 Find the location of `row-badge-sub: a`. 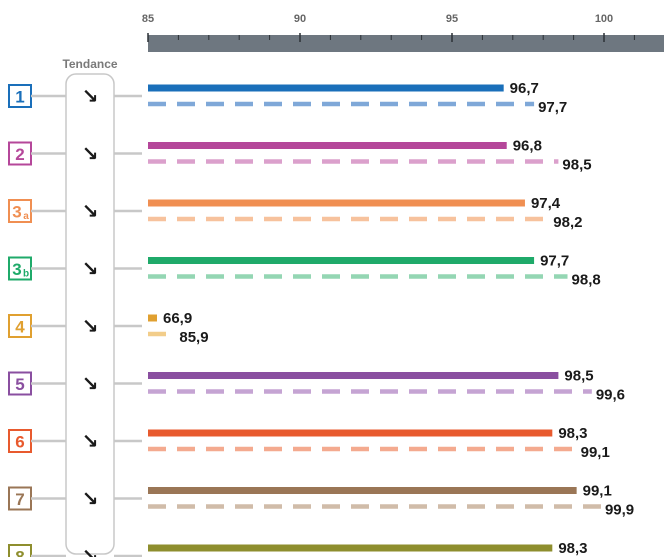

row-badge-sub: a is located at coordinates (26, 216).